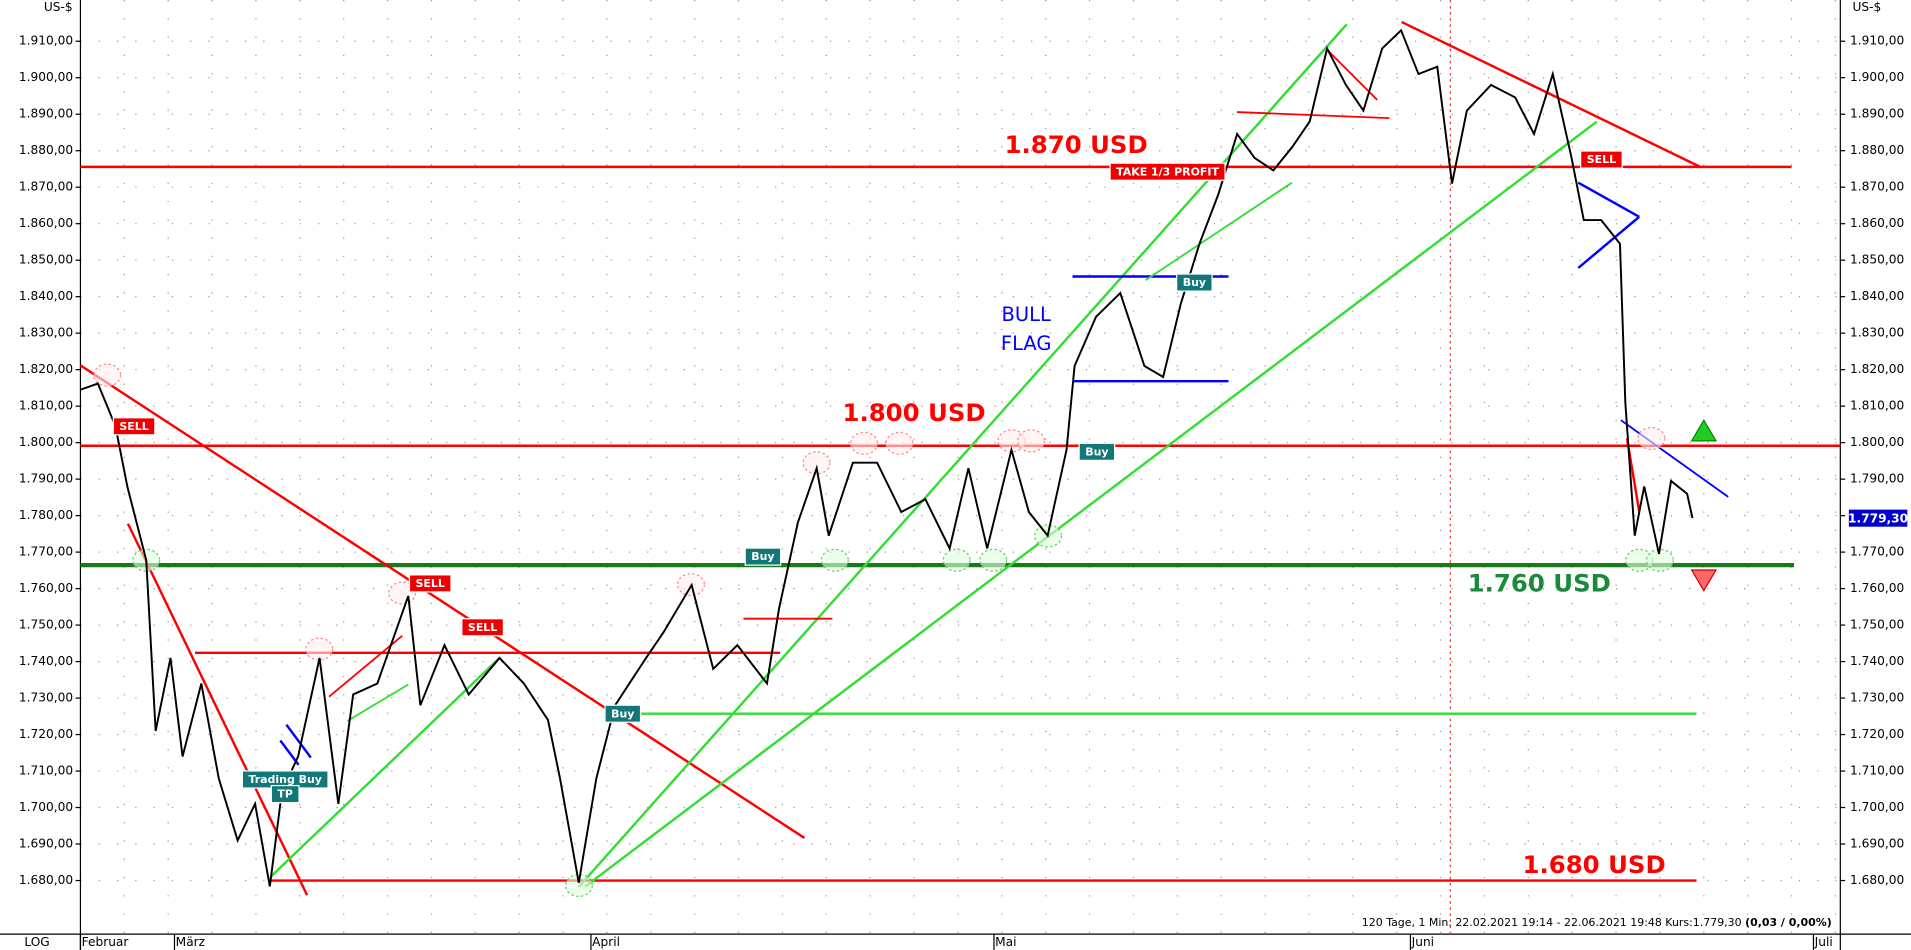 This screenshot has height=950, width=1911. What do you see at coordinates (190, 942) in the screenshot?
I see `x-tick-label: März` at bounding box center [190, 942].